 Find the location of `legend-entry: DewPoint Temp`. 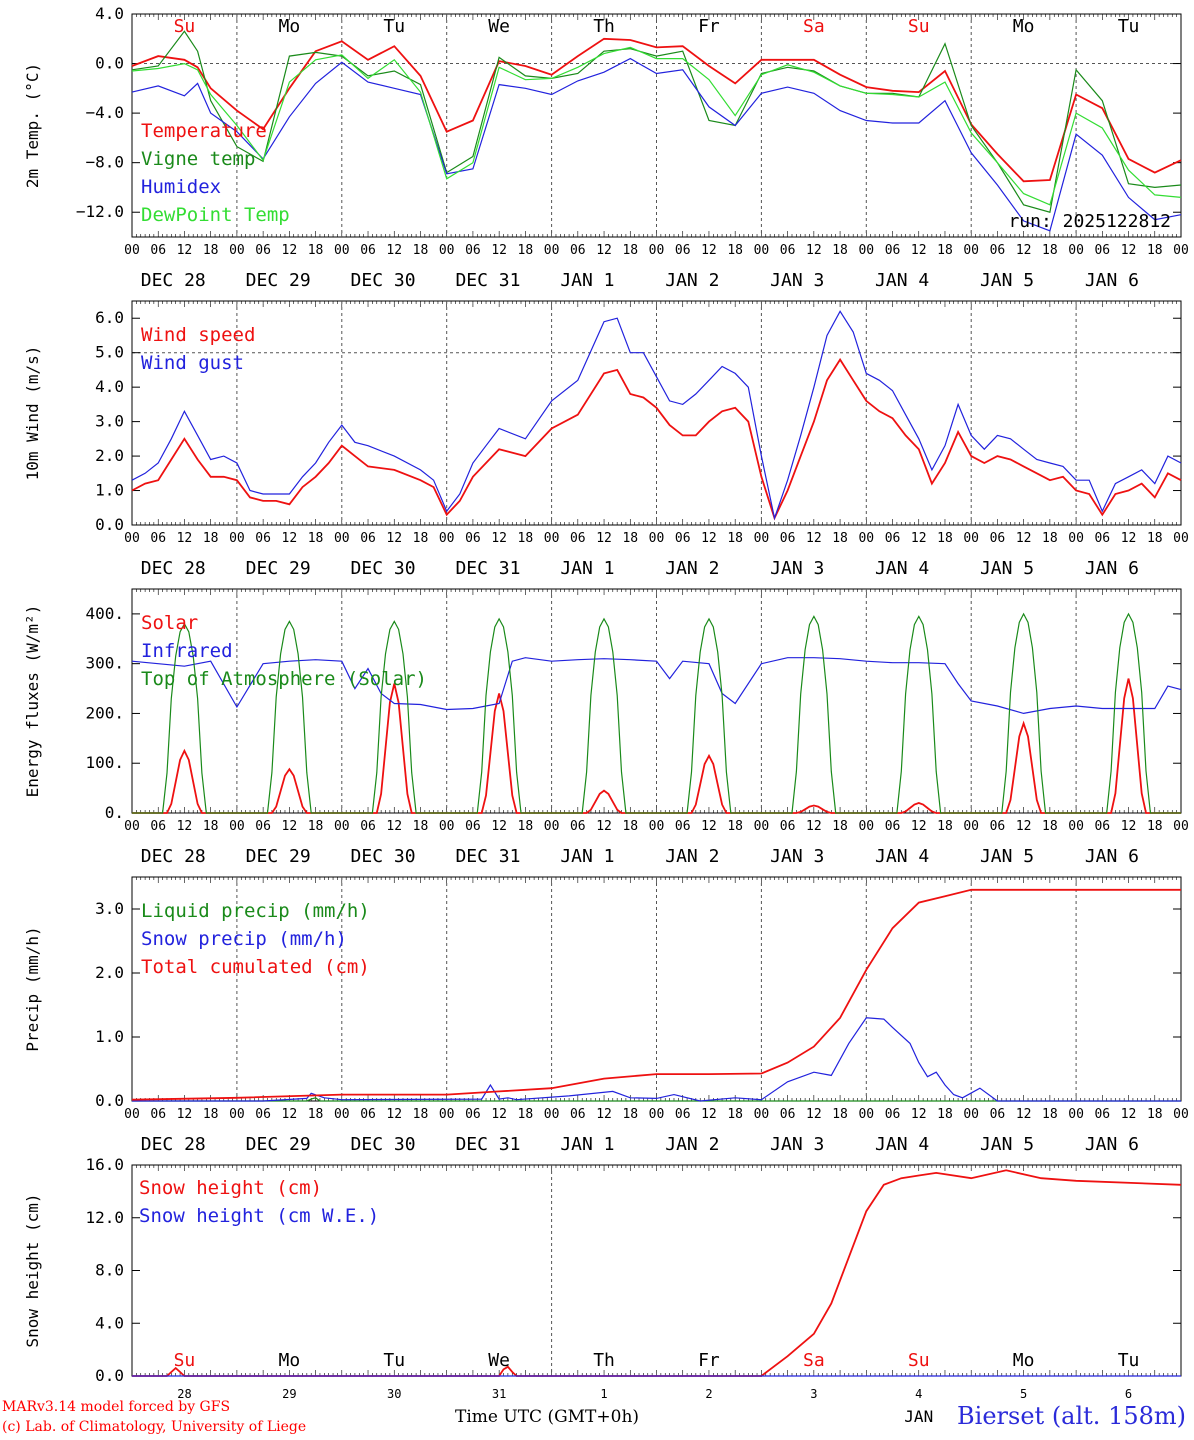

legend-entry: DewPoint Temp is located at coordinates (215, 215).